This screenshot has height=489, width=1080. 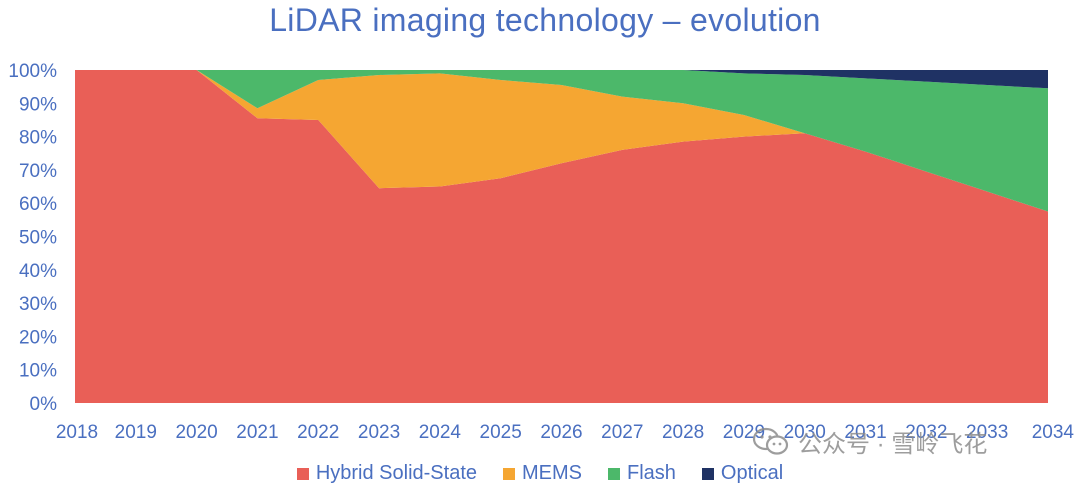 What do you see at coordinates (1053, 432) in the screenshot?
I see `x-tick-label: 2034` at bounding box center [1053, 432].